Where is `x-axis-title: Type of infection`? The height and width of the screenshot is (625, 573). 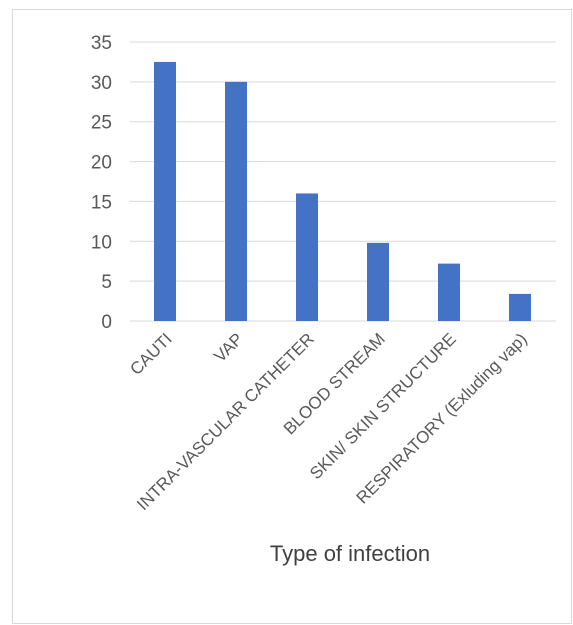
x-axis-title: Type of infection is located at coordinates (350, 553).